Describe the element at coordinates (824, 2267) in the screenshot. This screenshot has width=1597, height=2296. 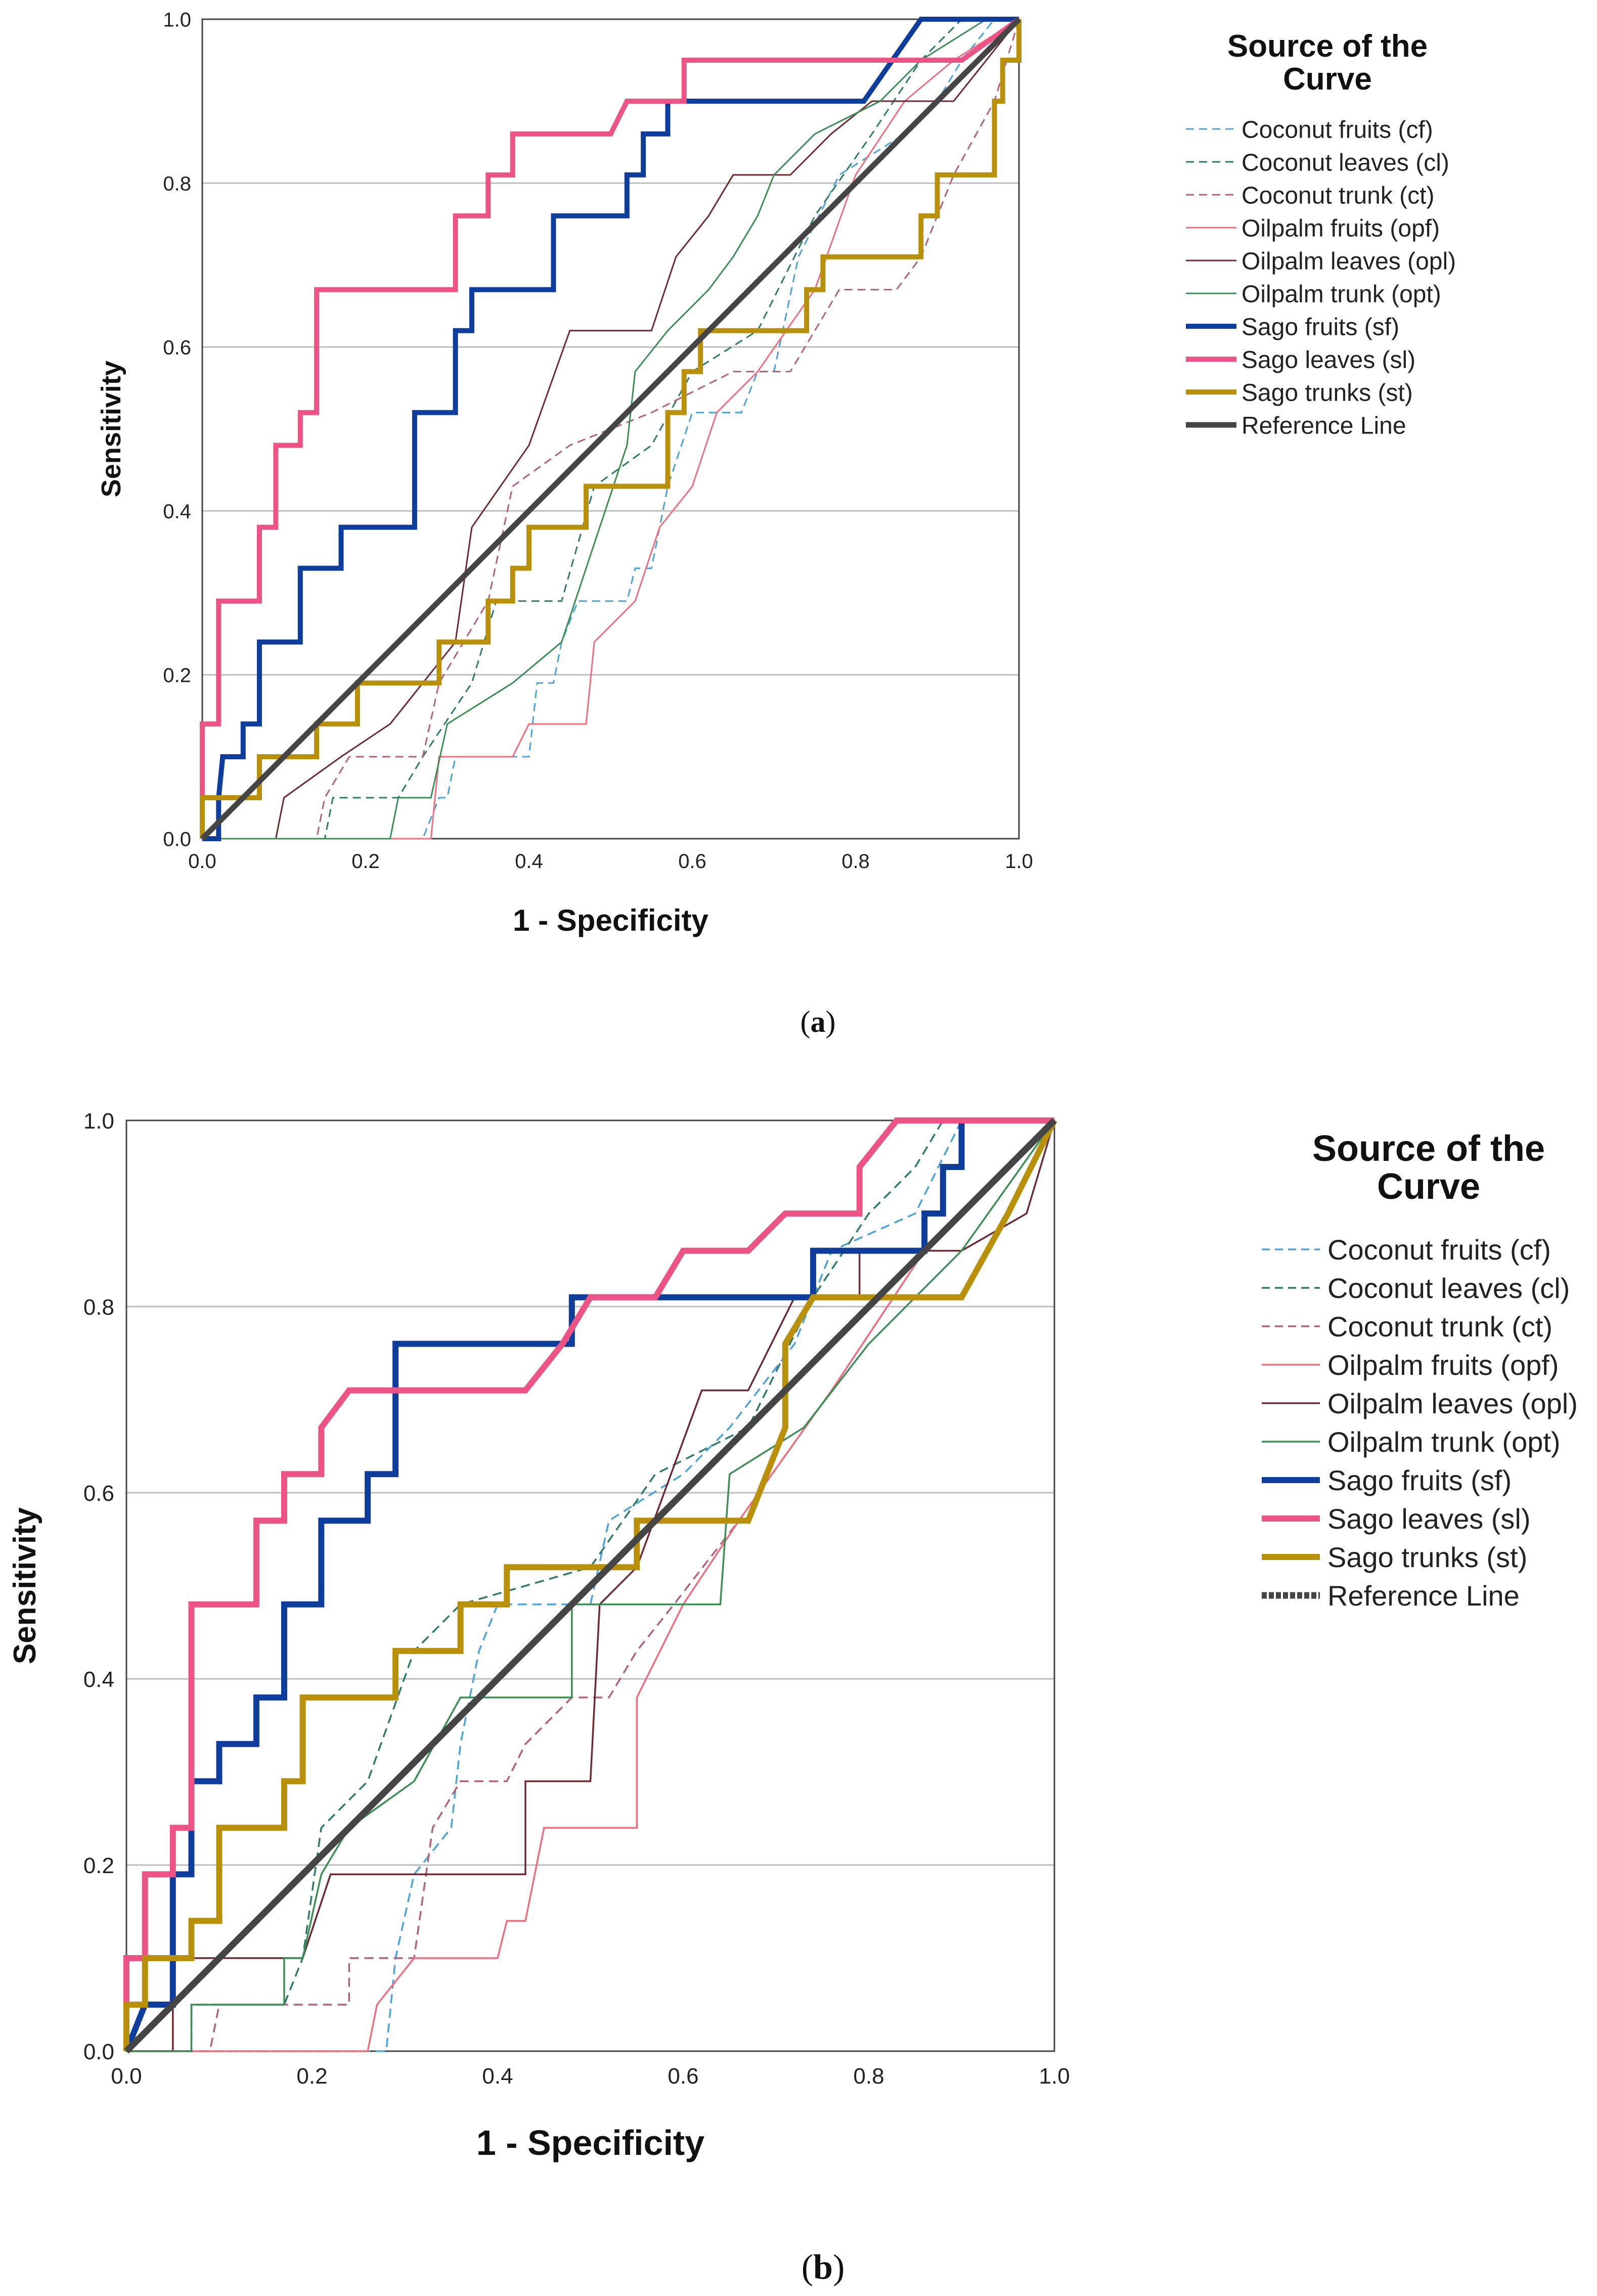
I see `panel-caption: (b)` at that location.